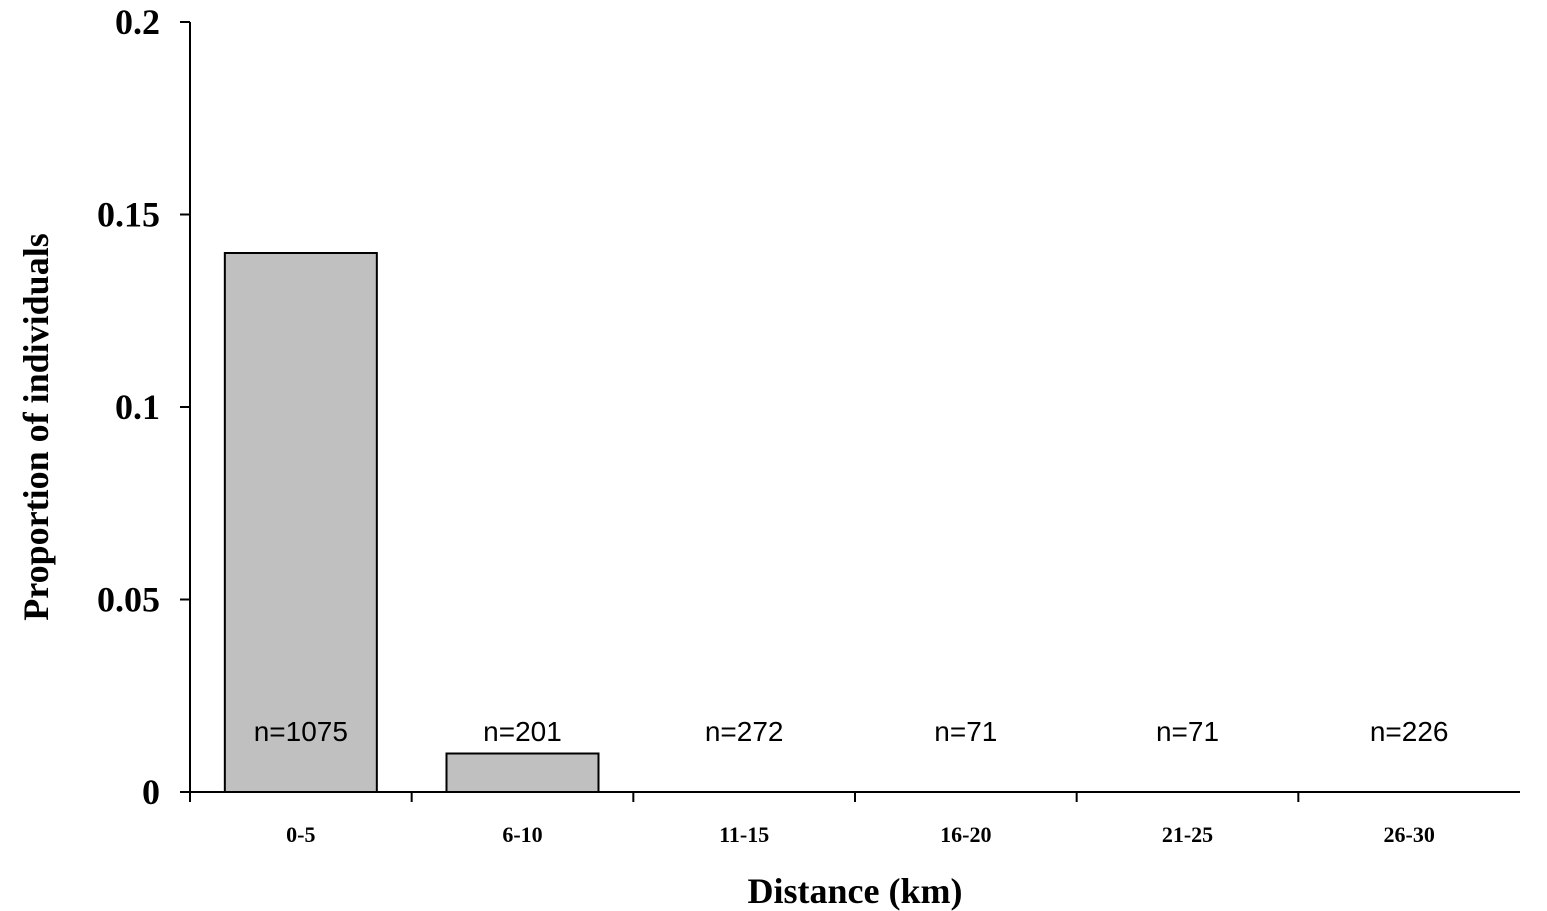 Image resolution: width=1547 pixels, height=911 pixels. I want to click on y-tick-label: 0.2, so click(137, 22).